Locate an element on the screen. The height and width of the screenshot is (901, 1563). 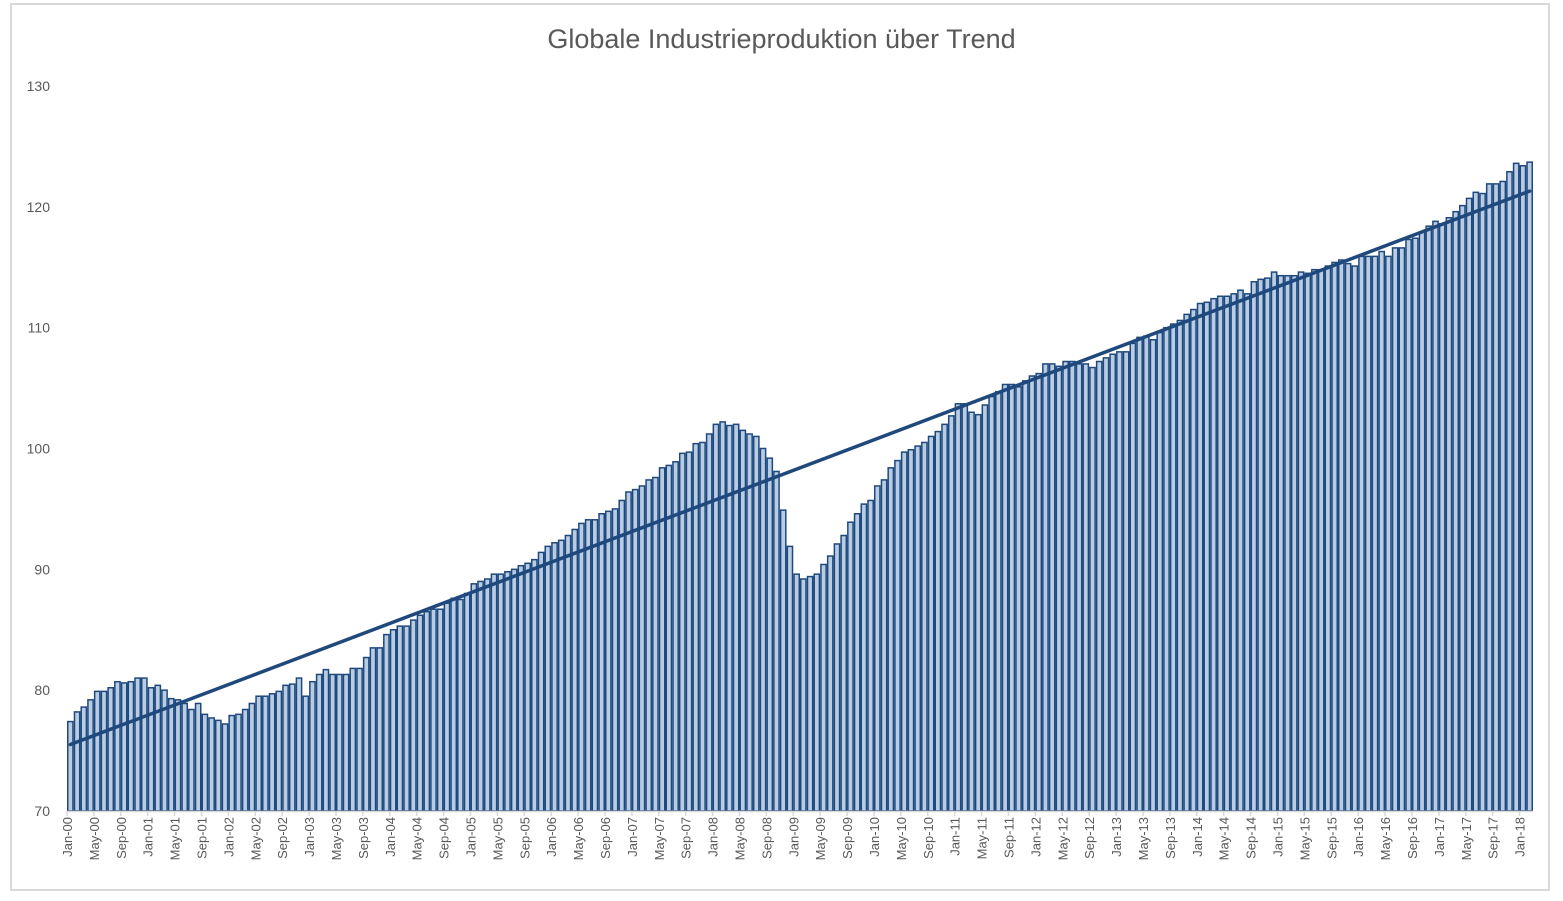
x-tick-label: Jan-04 is located at coordinates (390, 837).